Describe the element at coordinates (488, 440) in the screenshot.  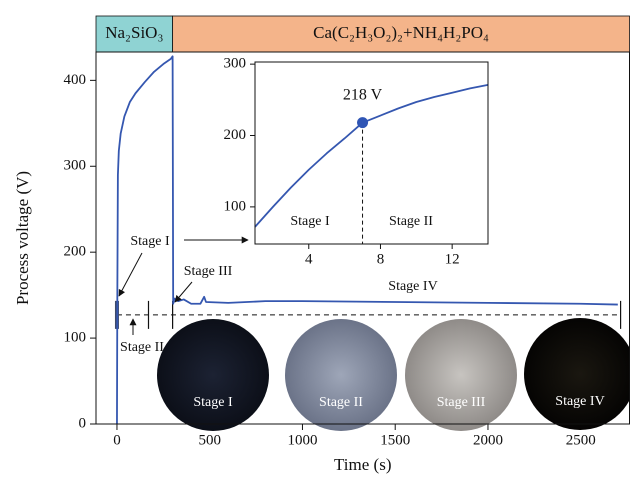
I see `x-tick-label: 2000` at that location.